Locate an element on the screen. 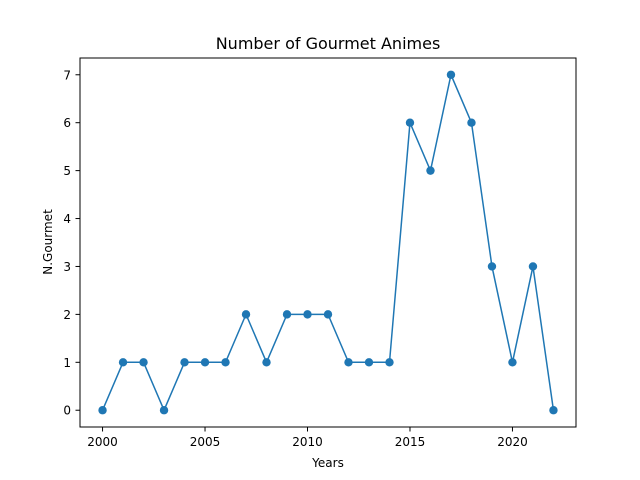 This screenshot has width=640, height=480. y-tick-label: 4 is located at coordinates (67, 219).